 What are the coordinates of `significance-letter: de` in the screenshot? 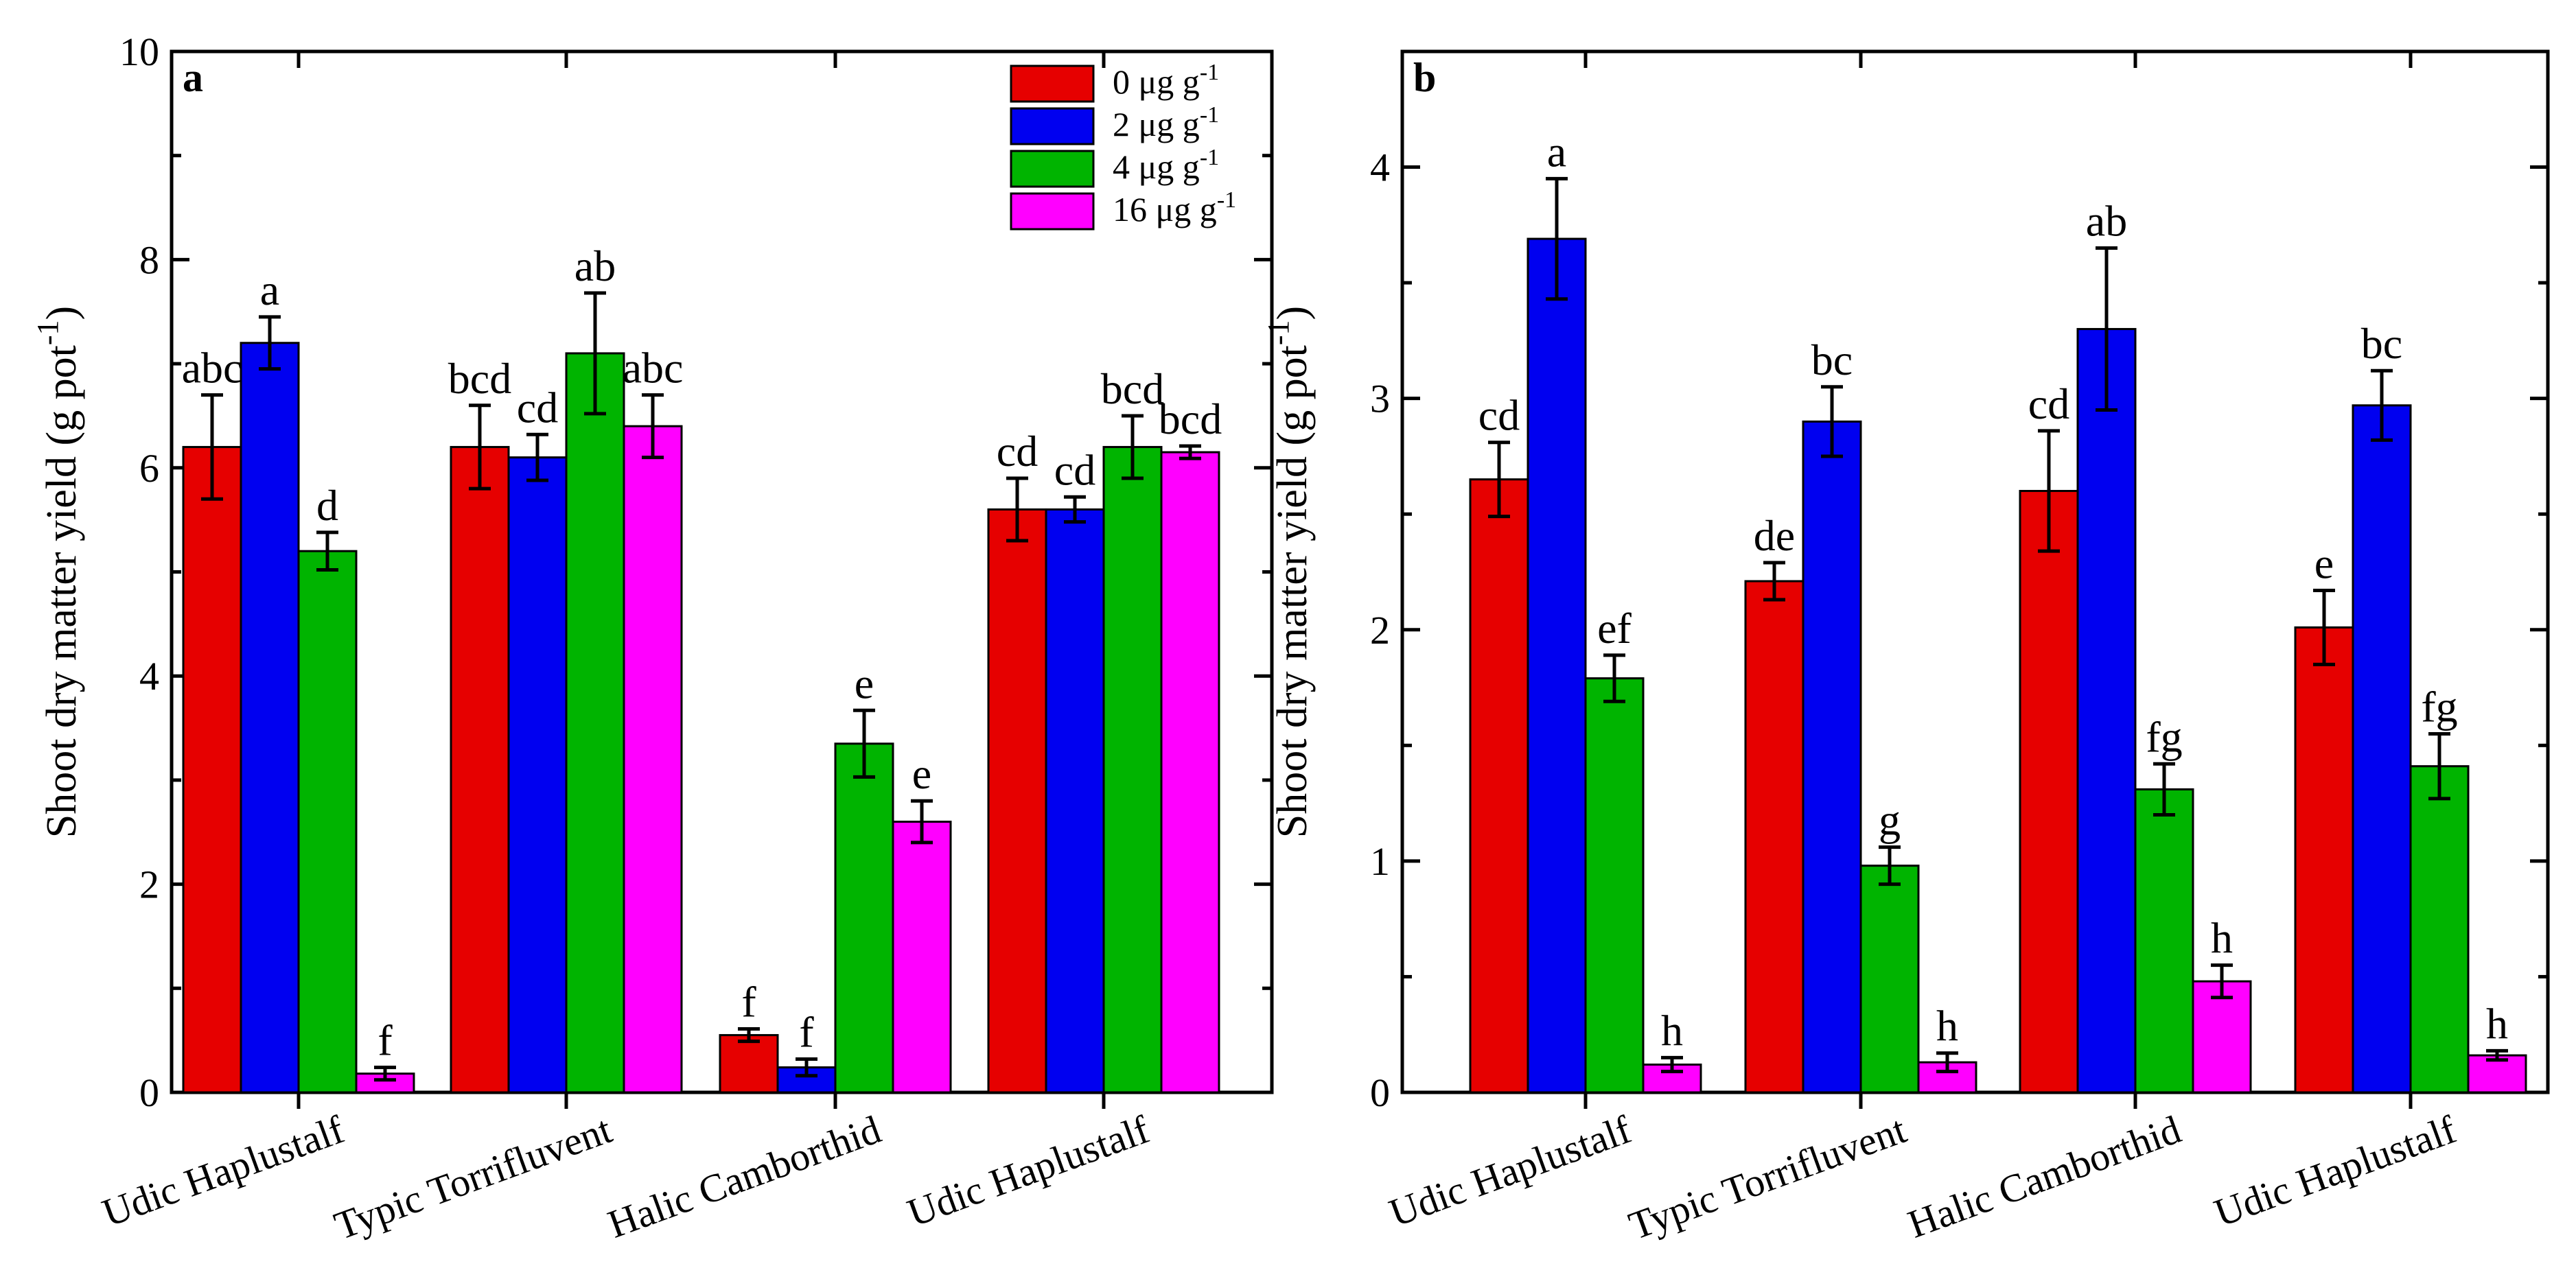 It's located at (1774, 535).